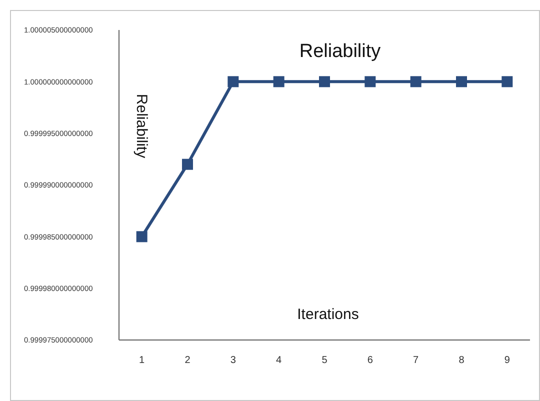 The height and width of the screenshot is (401, 540). I want to click on text: Reliability, so click(340, 51).